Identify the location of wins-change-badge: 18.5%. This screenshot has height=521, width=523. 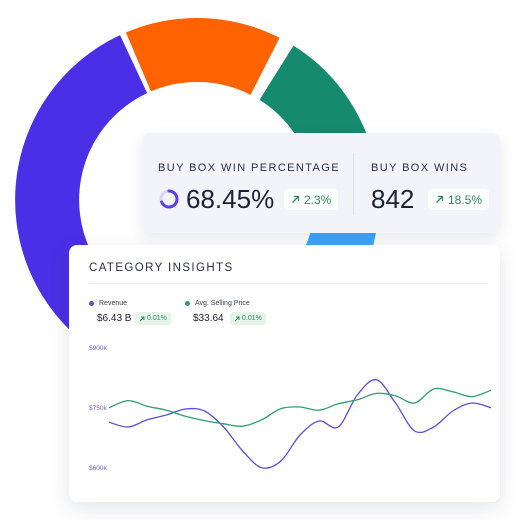
(459, 199).